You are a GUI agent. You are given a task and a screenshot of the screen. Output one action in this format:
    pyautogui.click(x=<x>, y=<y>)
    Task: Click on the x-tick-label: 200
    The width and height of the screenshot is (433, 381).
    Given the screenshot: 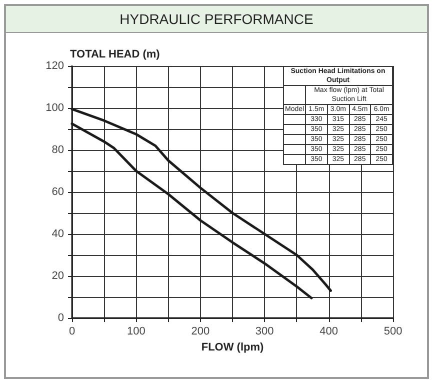 What is the action you would take?
    pyautogui.click(x=200, y=332)
    